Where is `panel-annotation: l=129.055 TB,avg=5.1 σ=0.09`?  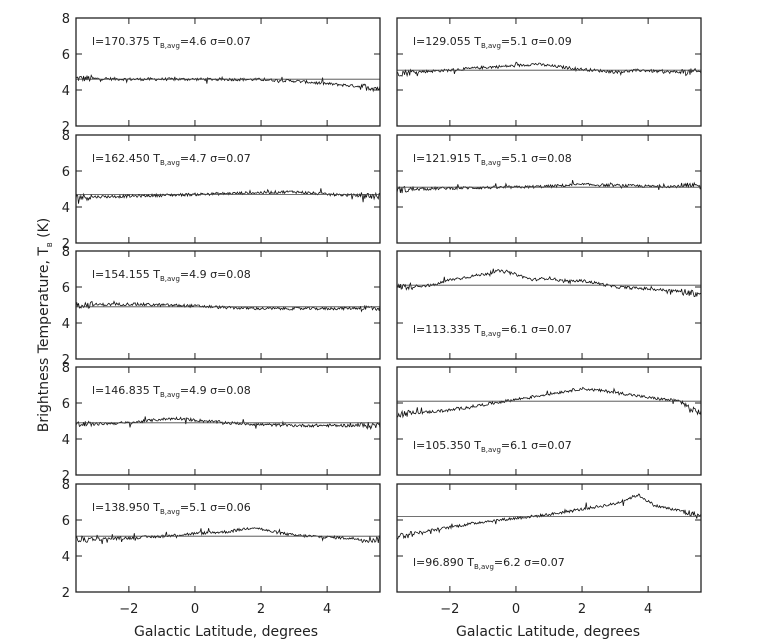
panel-annotation: l=129.055 TB,avg=5.1 σ=0.09 is located at coordinates (492, 42).